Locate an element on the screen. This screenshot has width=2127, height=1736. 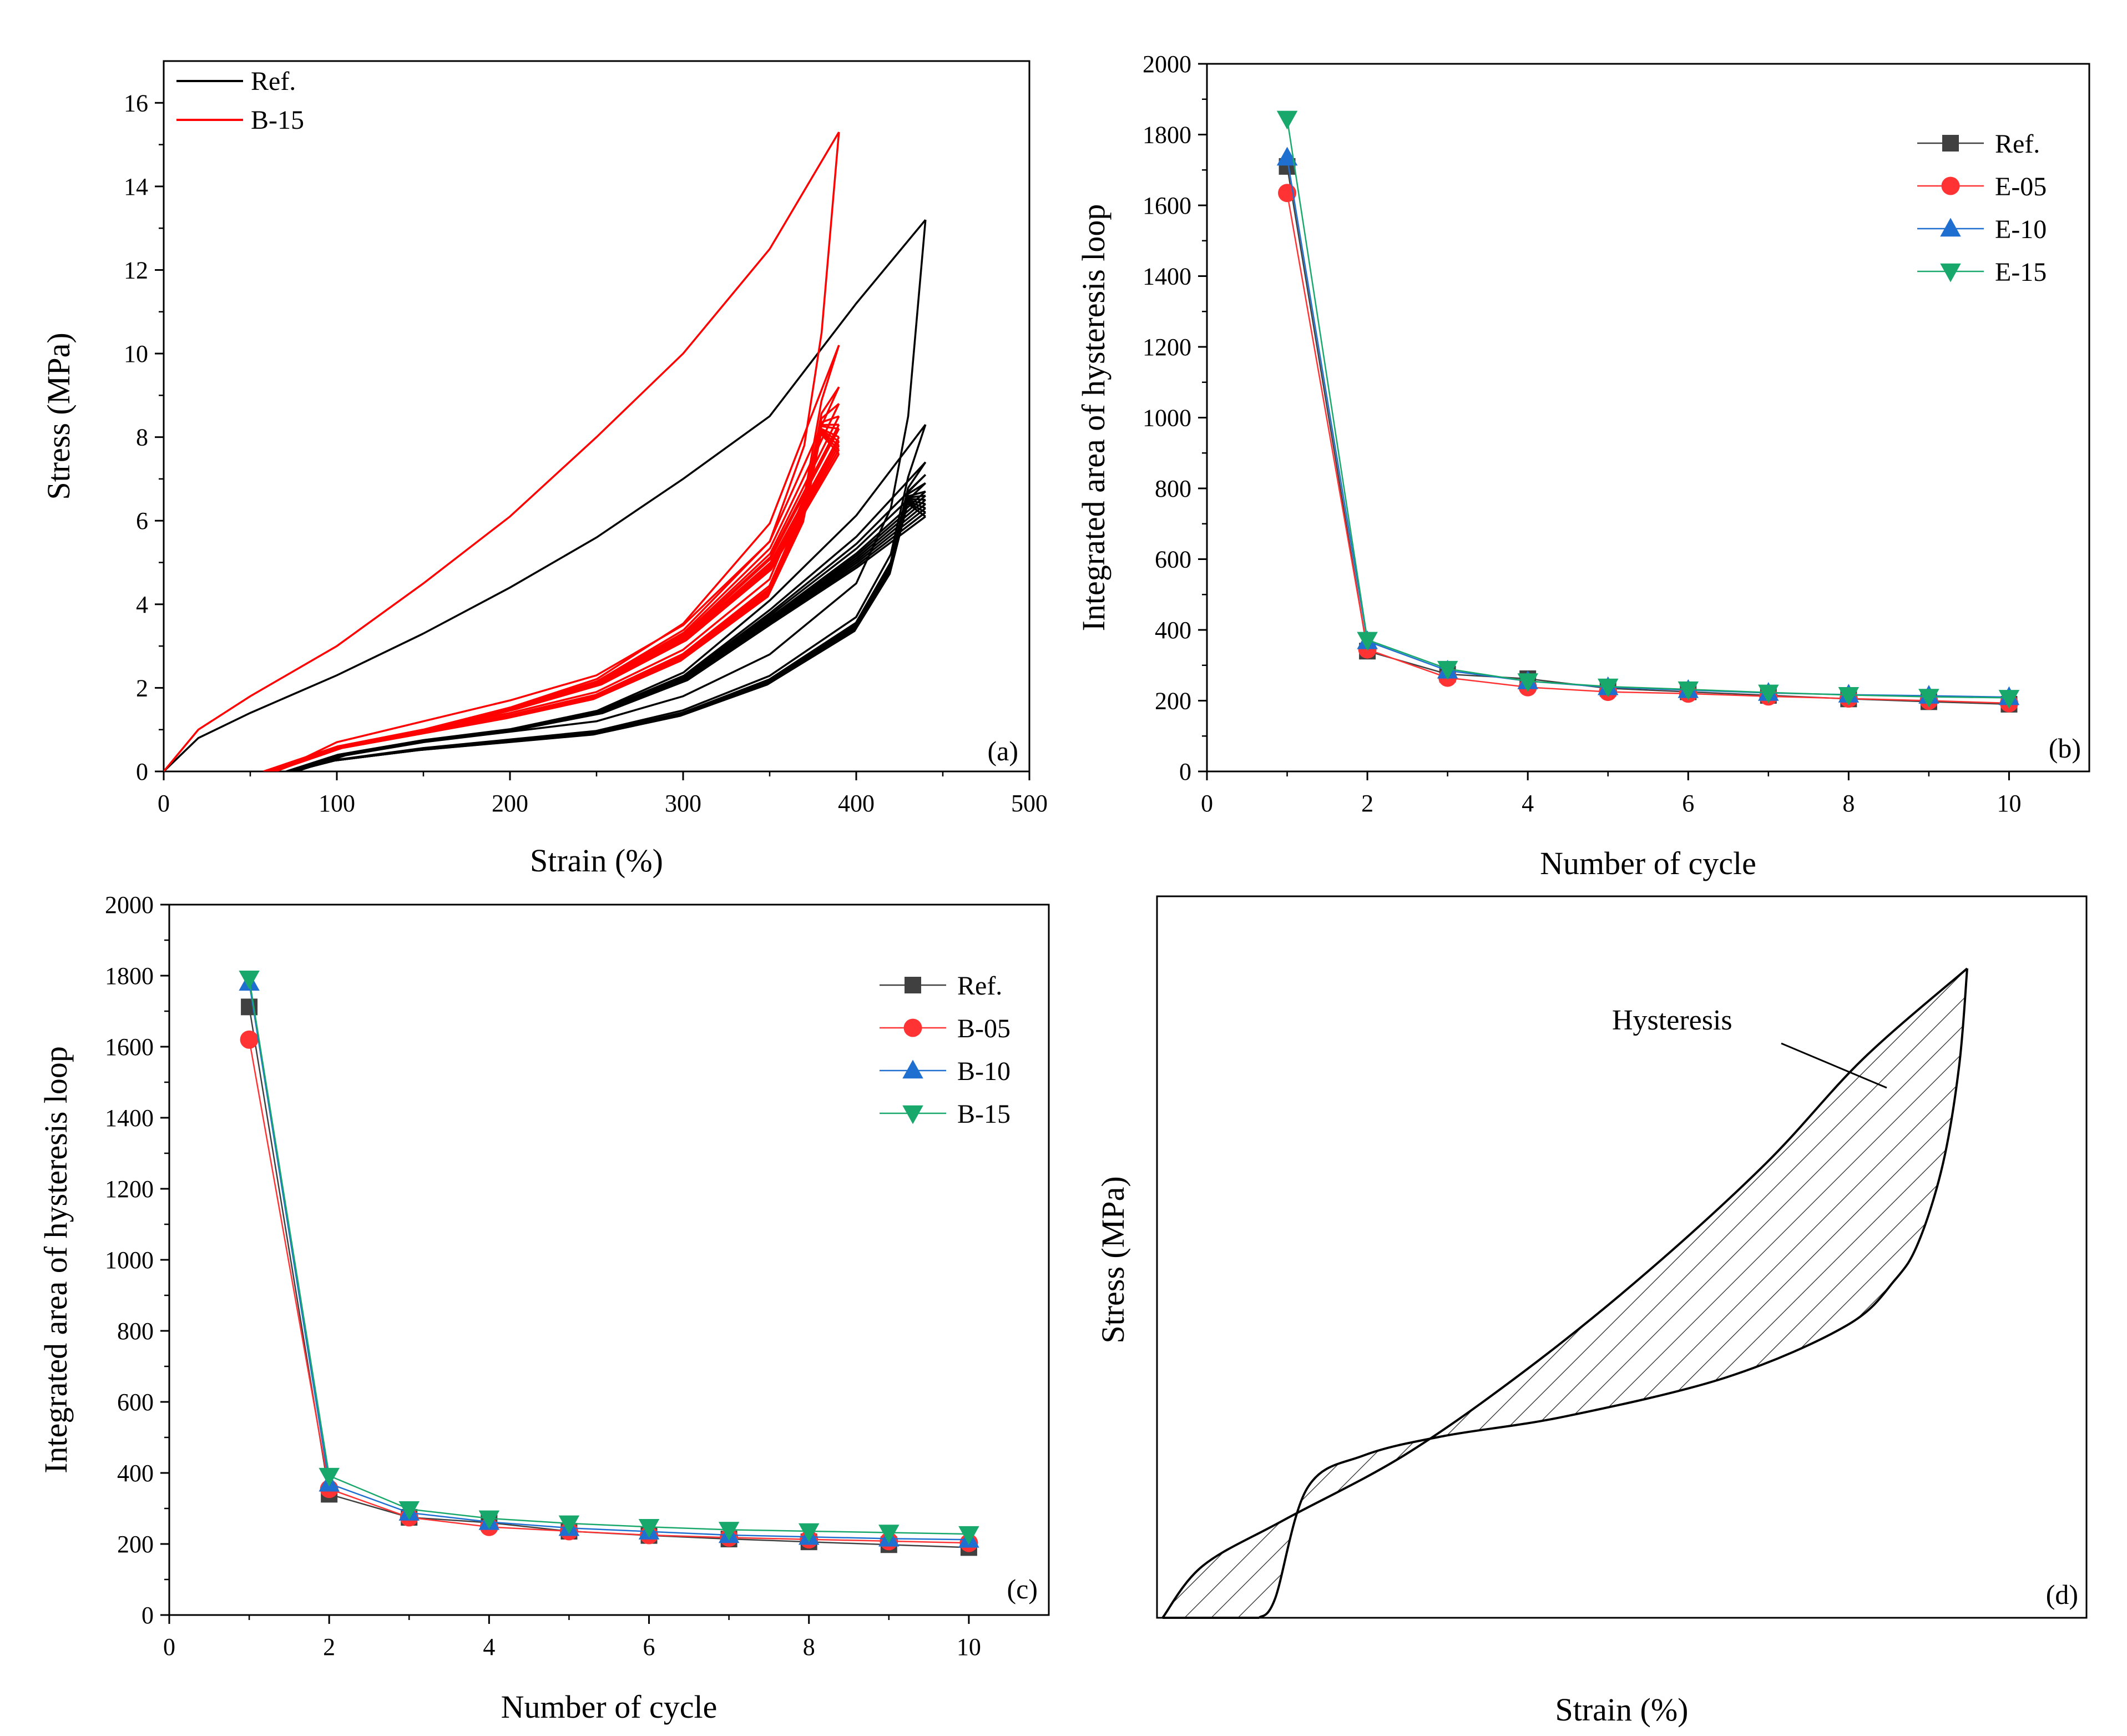
x-tick-label: 400 is located at coordinates (856, 804).